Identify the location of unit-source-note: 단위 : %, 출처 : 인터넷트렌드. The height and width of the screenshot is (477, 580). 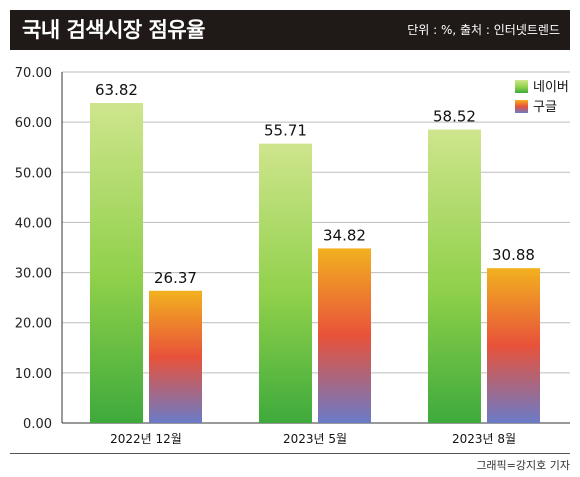
(483, 30).